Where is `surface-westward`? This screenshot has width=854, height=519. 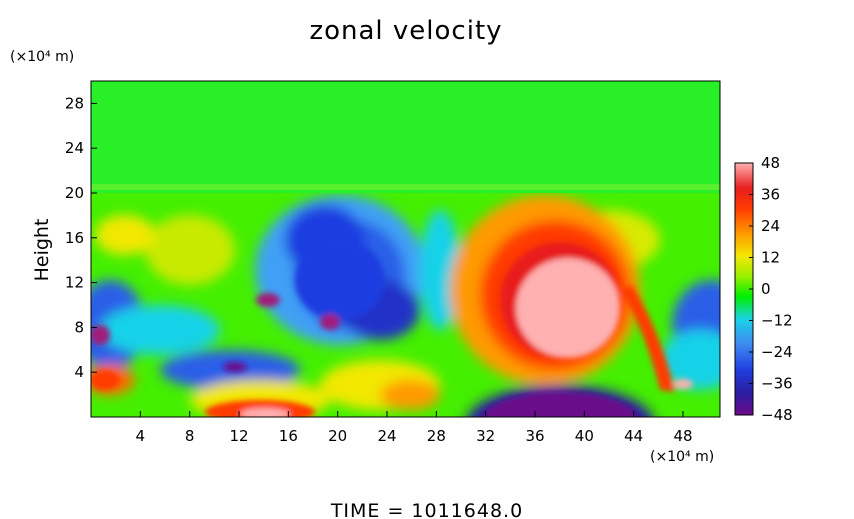 surface-westward is located at coordinates (560, 404).